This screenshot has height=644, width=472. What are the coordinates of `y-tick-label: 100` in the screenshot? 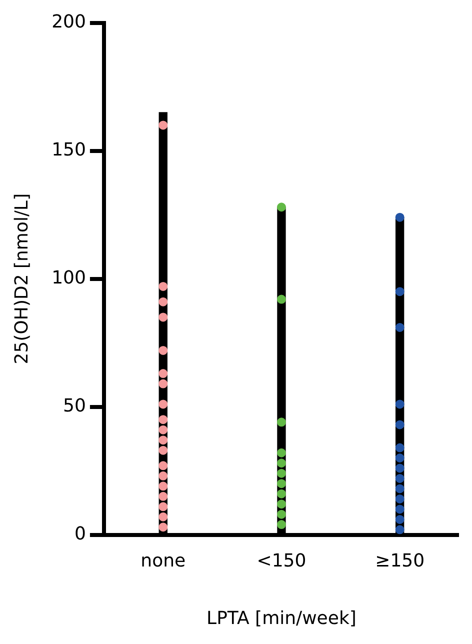 It's located at (69, 277).